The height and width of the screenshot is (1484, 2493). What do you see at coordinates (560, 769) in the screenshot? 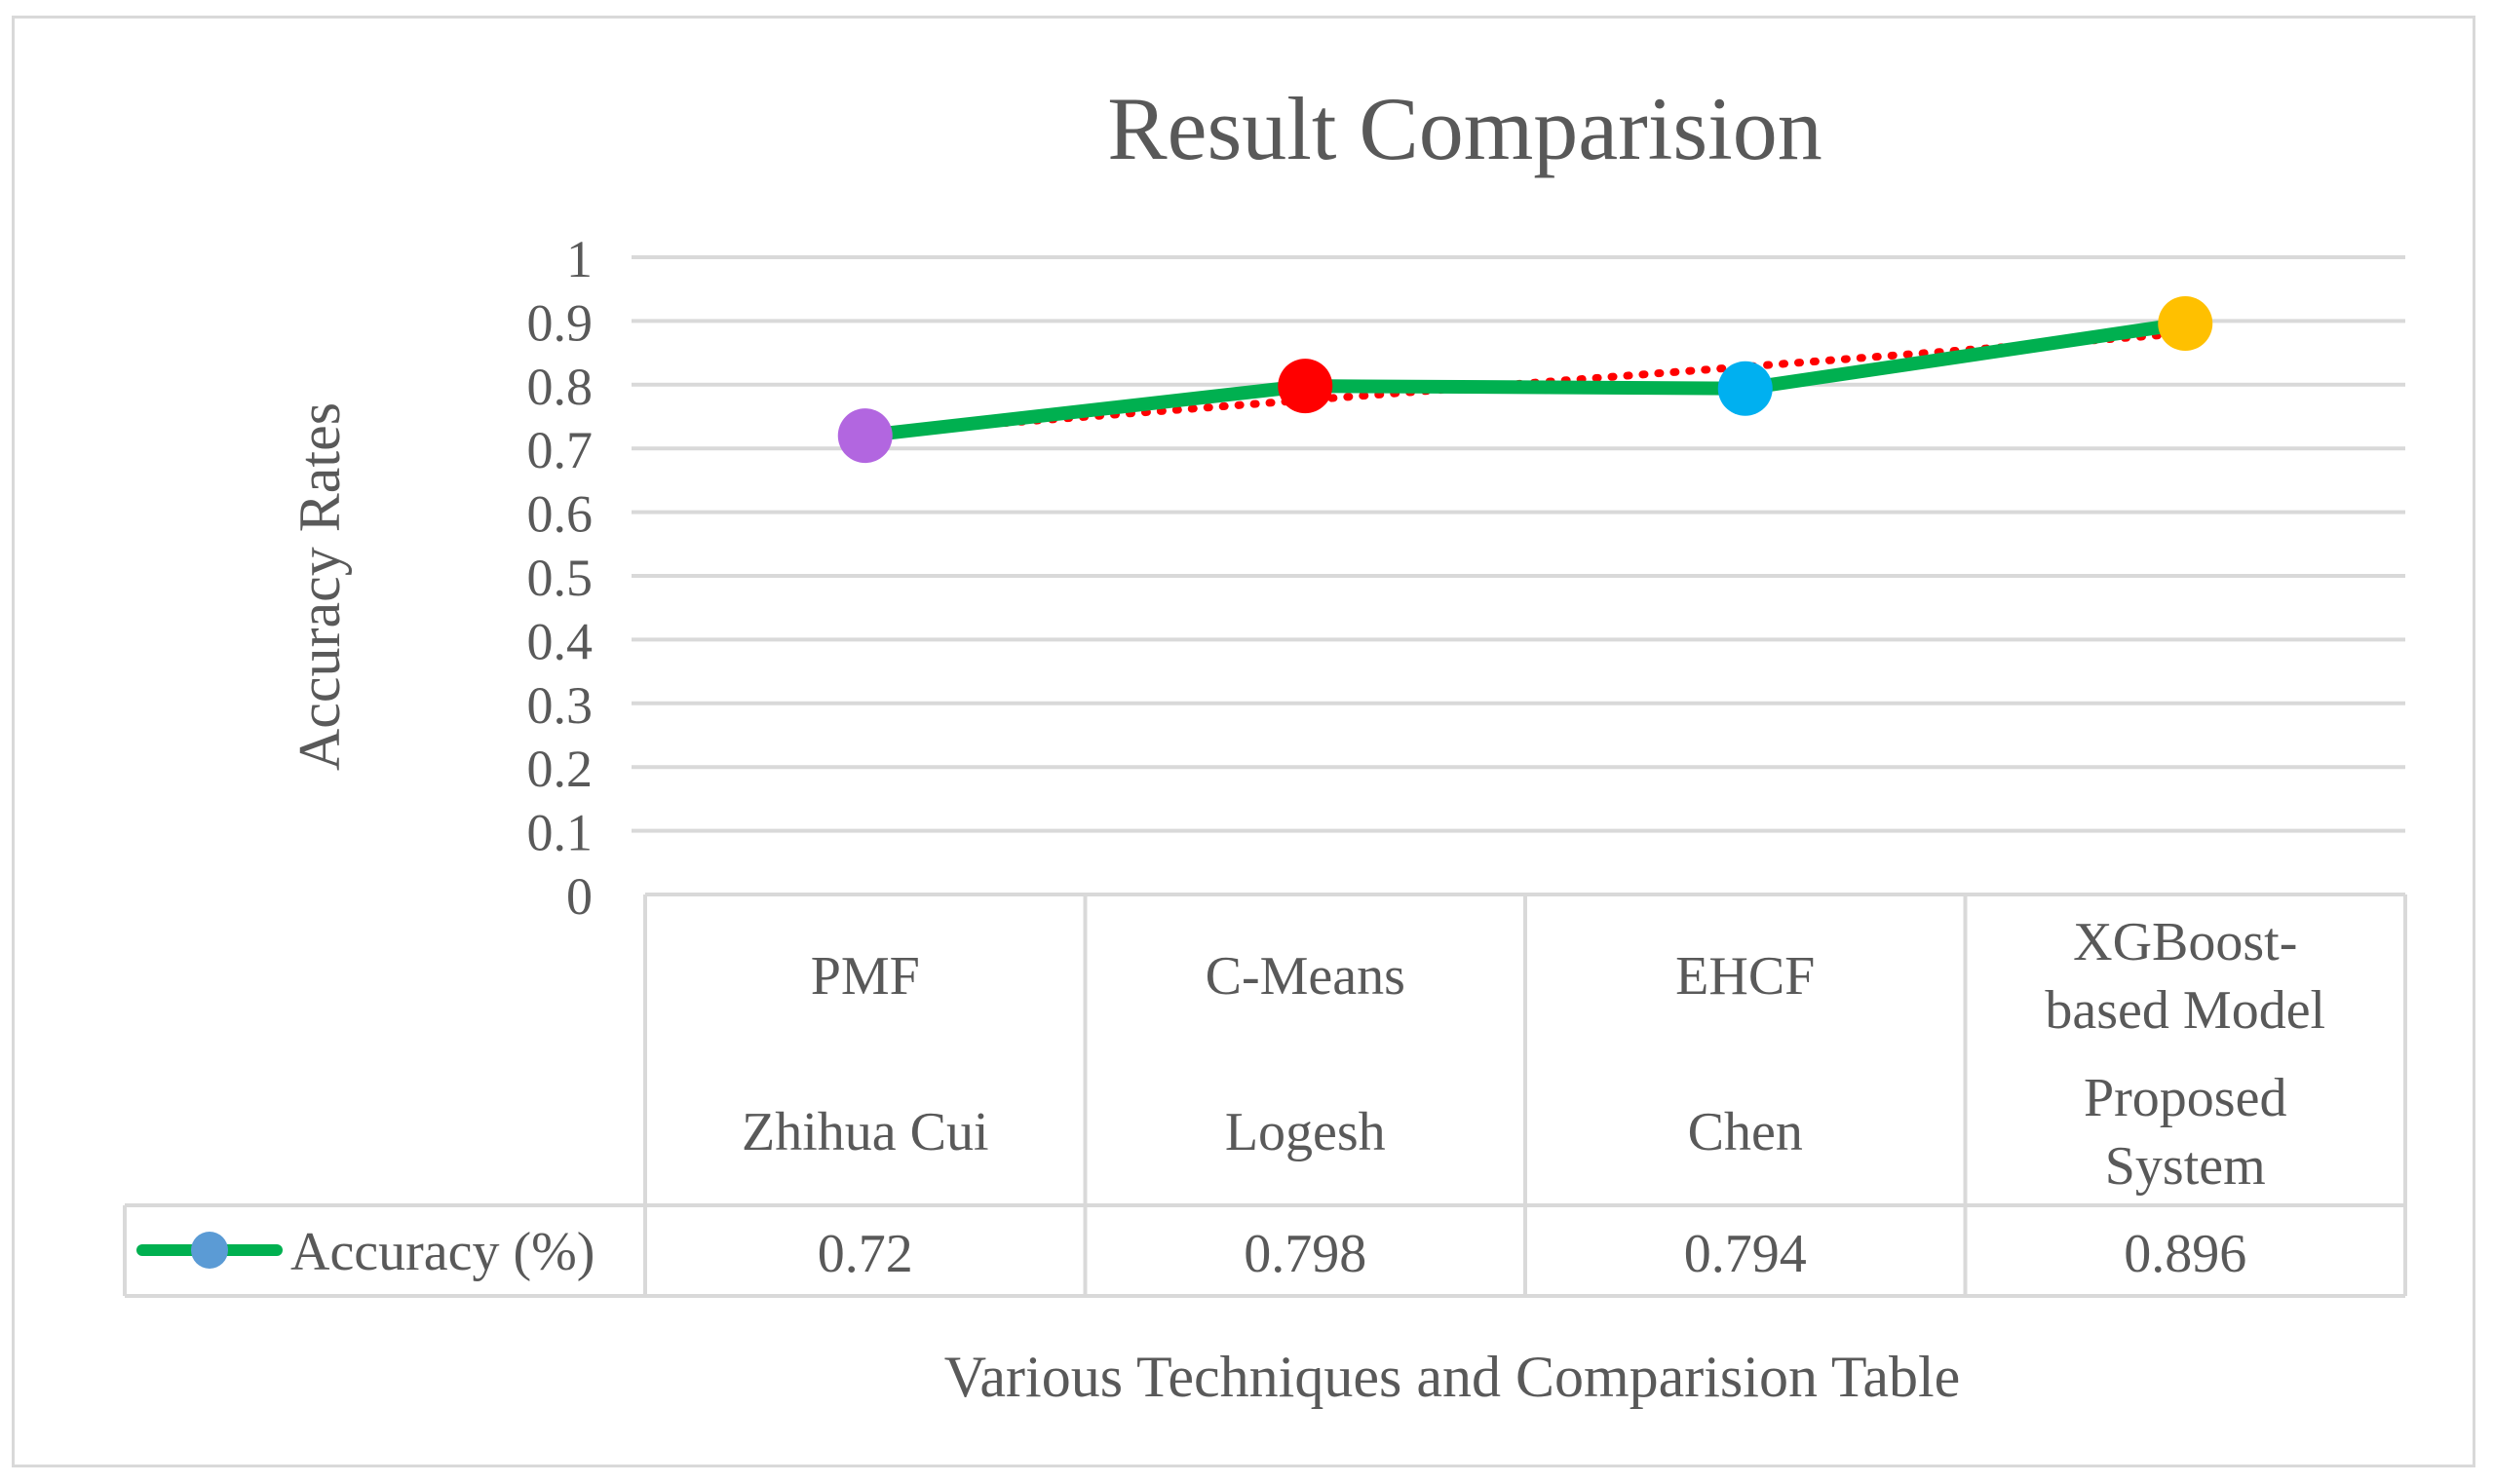
I see `y-tick-label: 0.2` at bounding box center [560, 769].